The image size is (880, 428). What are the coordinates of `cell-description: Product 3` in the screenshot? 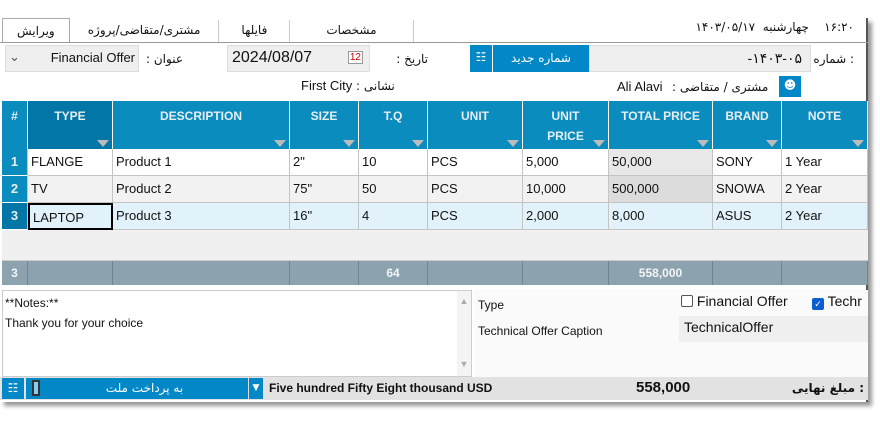 It's located at (201, 216).